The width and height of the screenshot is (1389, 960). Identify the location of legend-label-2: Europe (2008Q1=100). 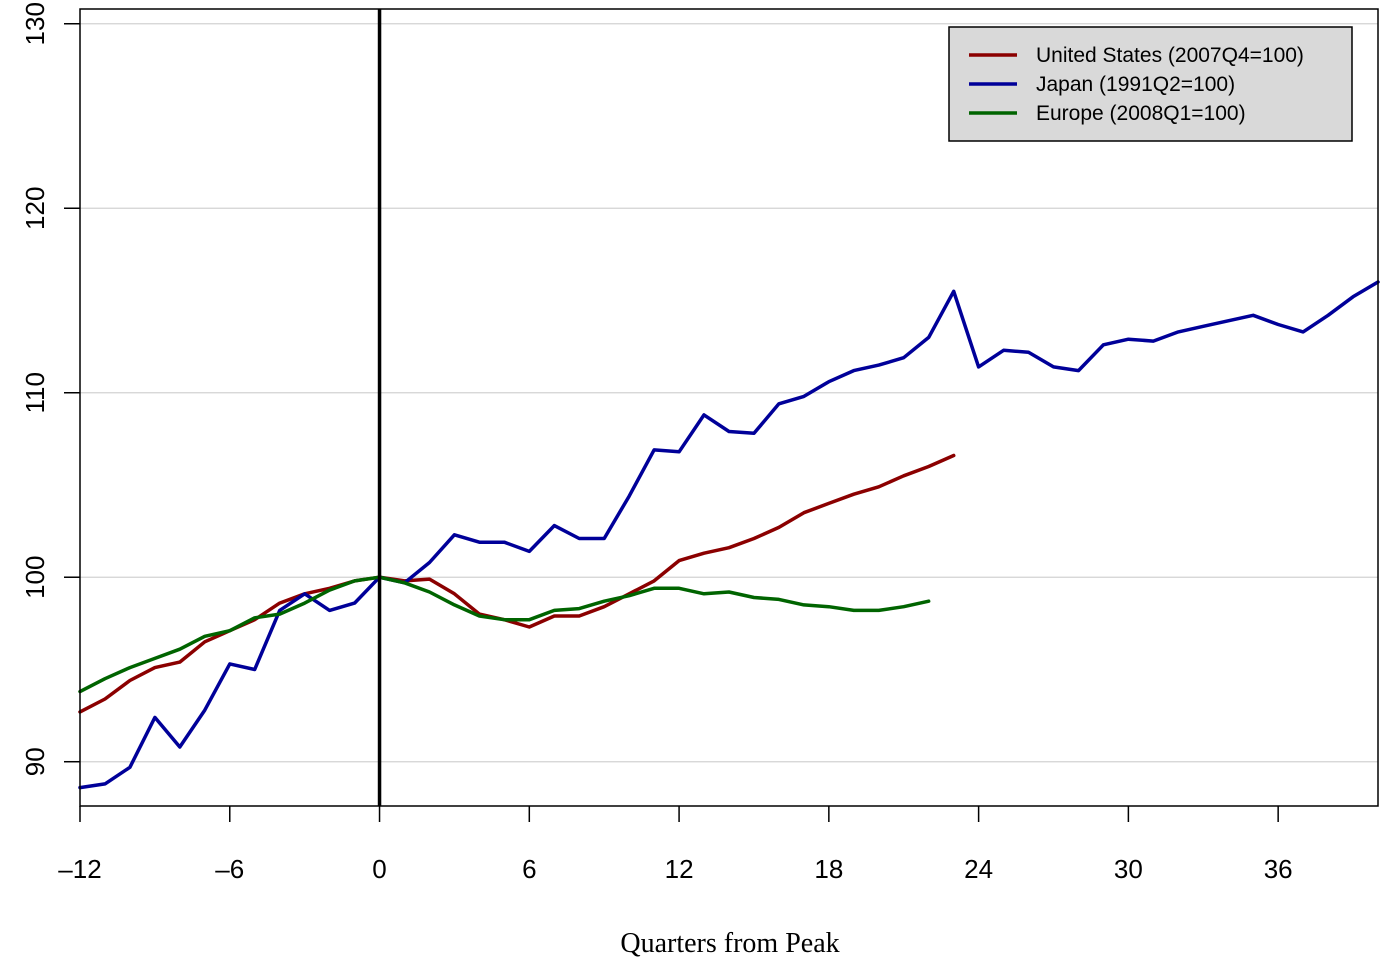
(1141, 113).